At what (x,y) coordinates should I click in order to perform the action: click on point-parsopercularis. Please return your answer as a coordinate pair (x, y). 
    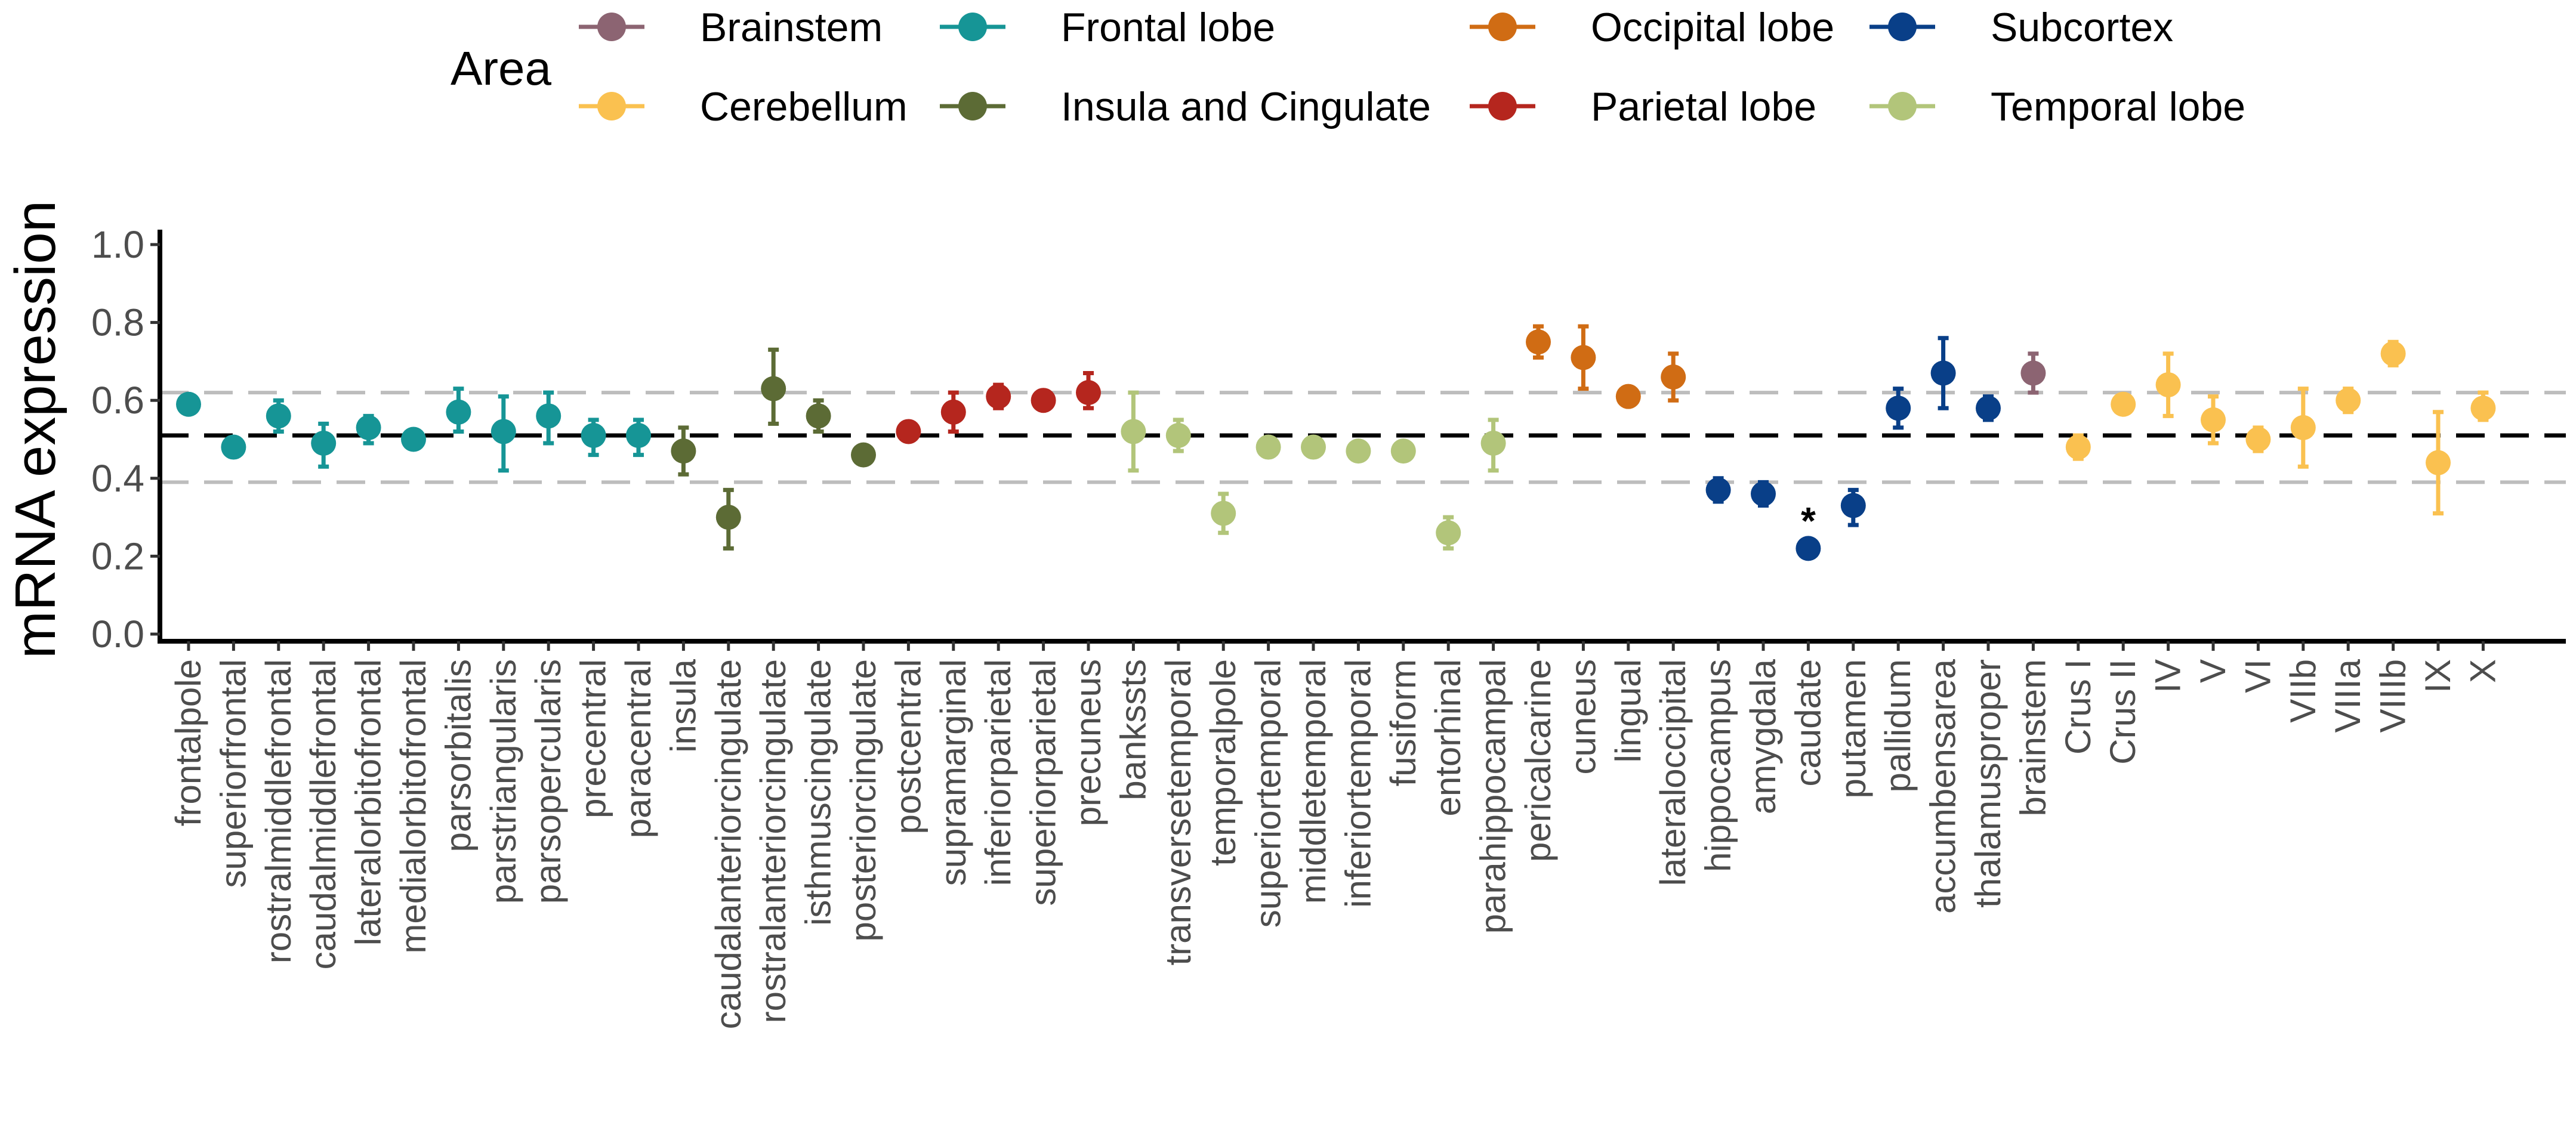
    Looking at the image, I should click on (549, 418).